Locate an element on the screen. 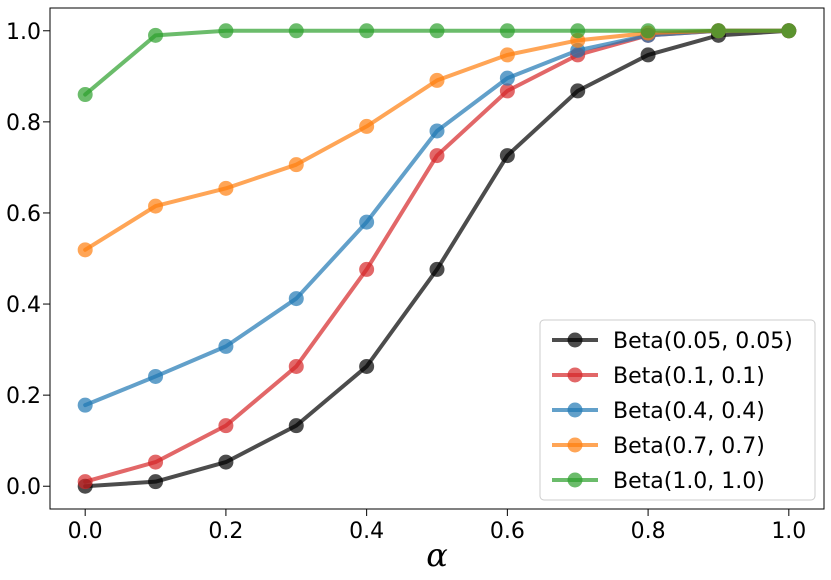 The image size is (831, 580). legend-entry: Beta(0.4, 0.4) is located at coordinates (658, 411).